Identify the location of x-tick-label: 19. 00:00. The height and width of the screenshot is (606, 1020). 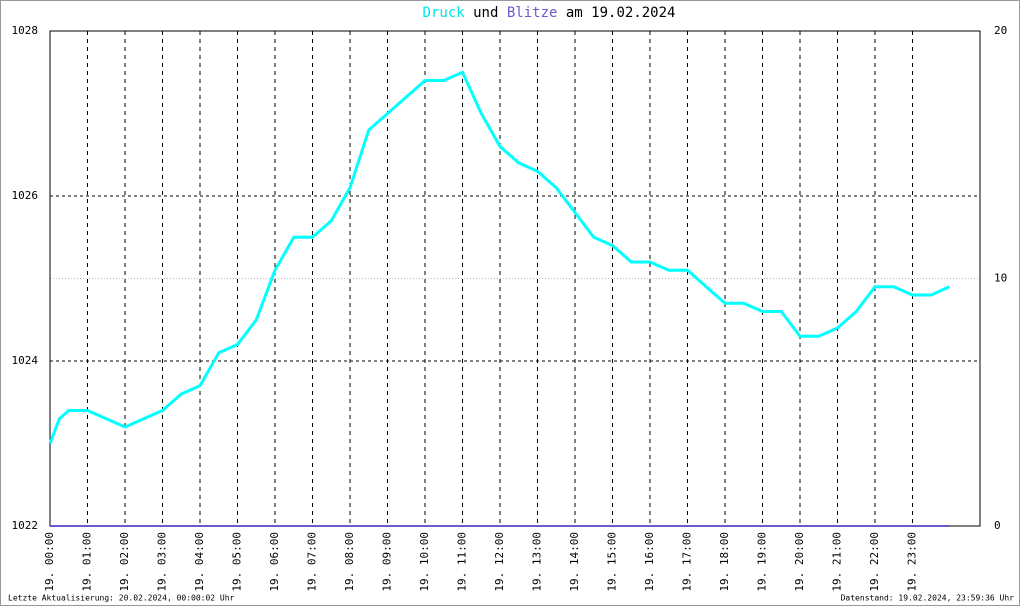
(49, 562).